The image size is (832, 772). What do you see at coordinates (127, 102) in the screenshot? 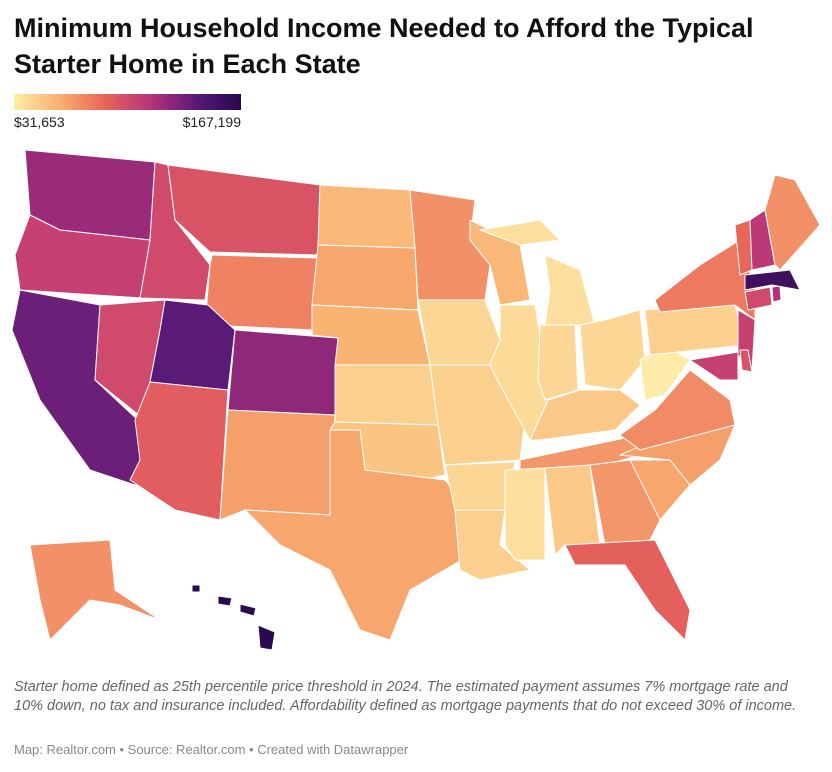
I see `legend-bar` at bounding box center [127, 102].